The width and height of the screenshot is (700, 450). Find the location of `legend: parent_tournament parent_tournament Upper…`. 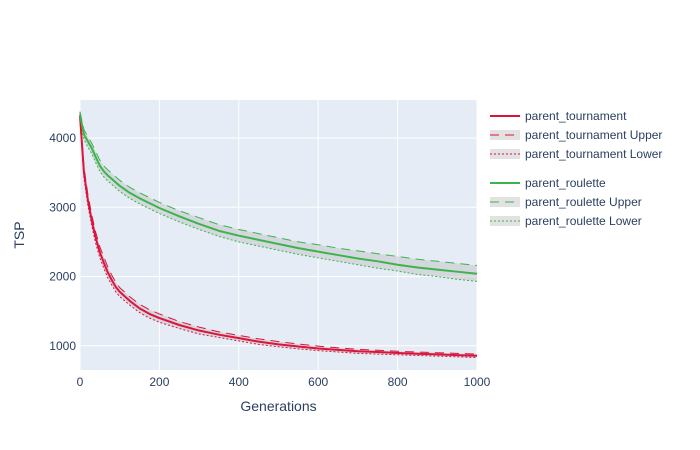

legend: parent_tournament parent_tournament Upper… is located at coordinates (576, 168).